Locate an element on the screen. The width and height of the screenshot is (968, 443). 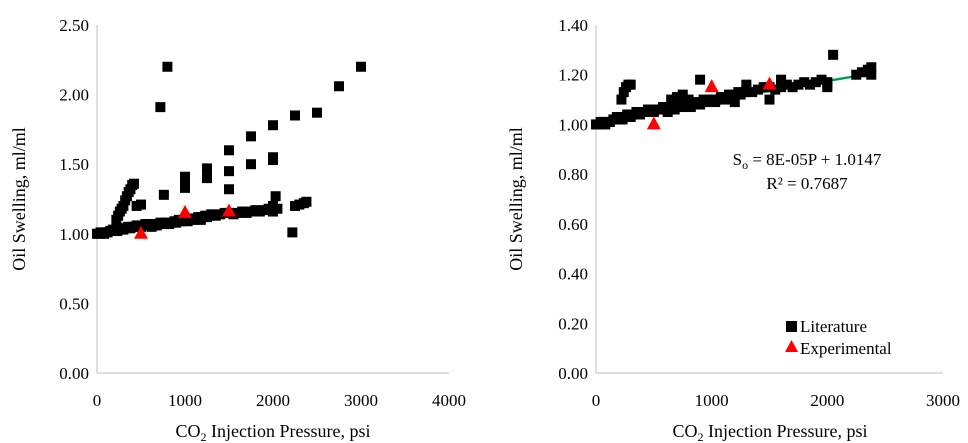
y-tick-label: 0.20 is located at coordinates (573, 323).